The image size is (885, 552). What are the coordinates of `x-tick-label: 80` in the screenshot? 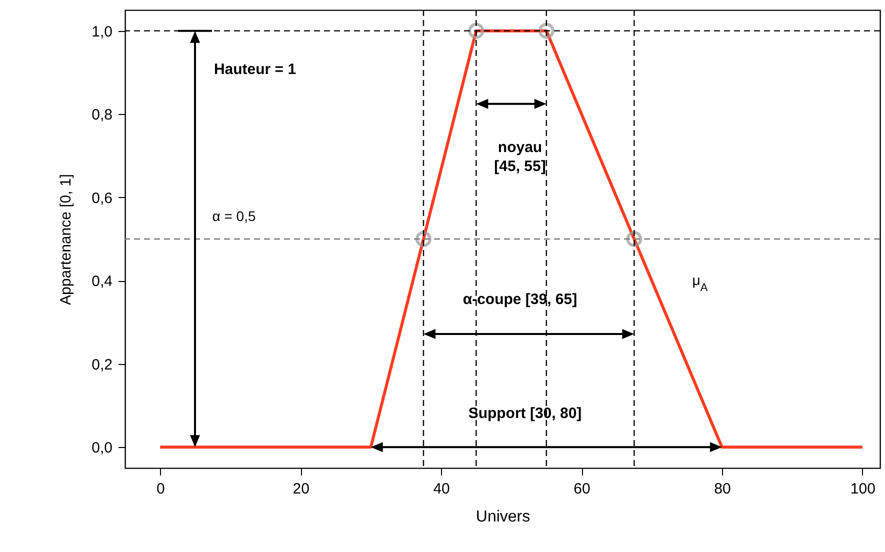 It's located at (722, 489).